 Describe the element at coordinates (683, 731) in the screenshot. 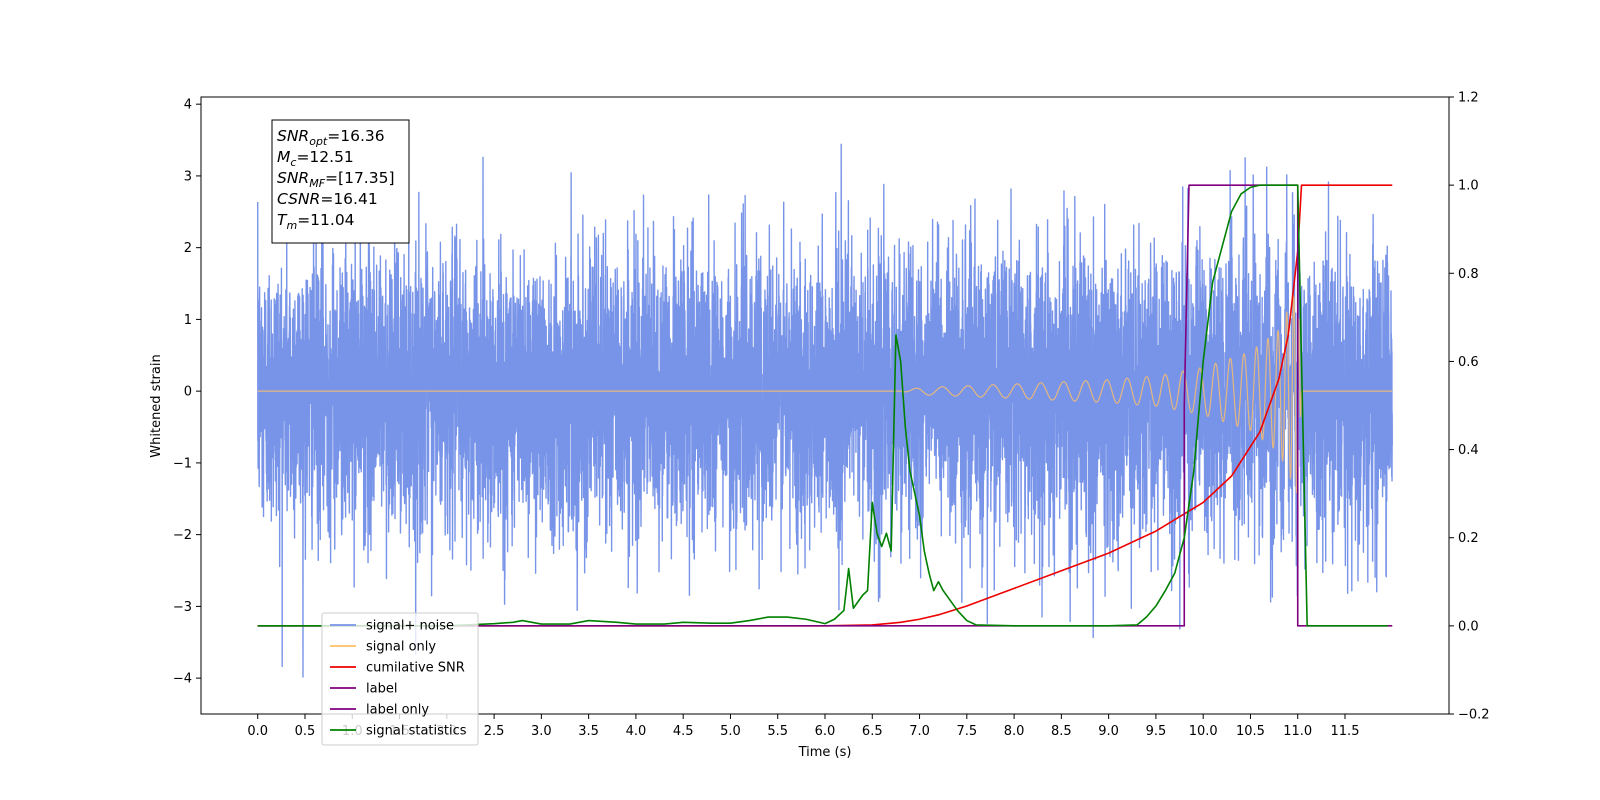

I see `x-tick-label: 4.5` at that location.